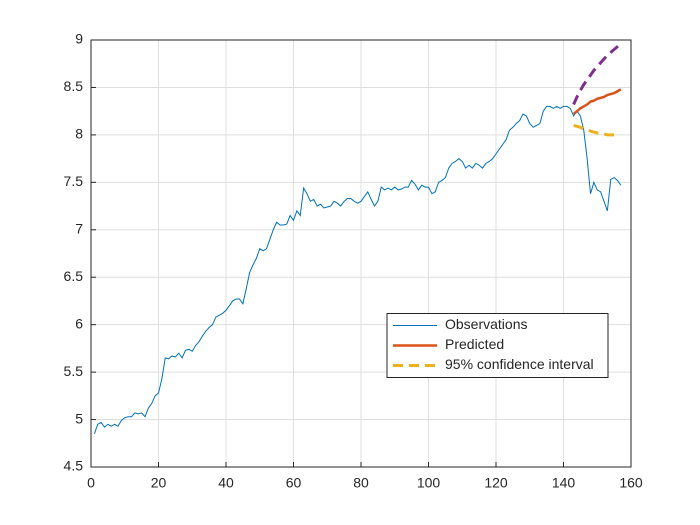 This screenshot has height=525, width=700. What do you see at coordinates (74, 86) in the screenshot?
I see `y-tick-label: 8.5` at bounding box center [74, 86].